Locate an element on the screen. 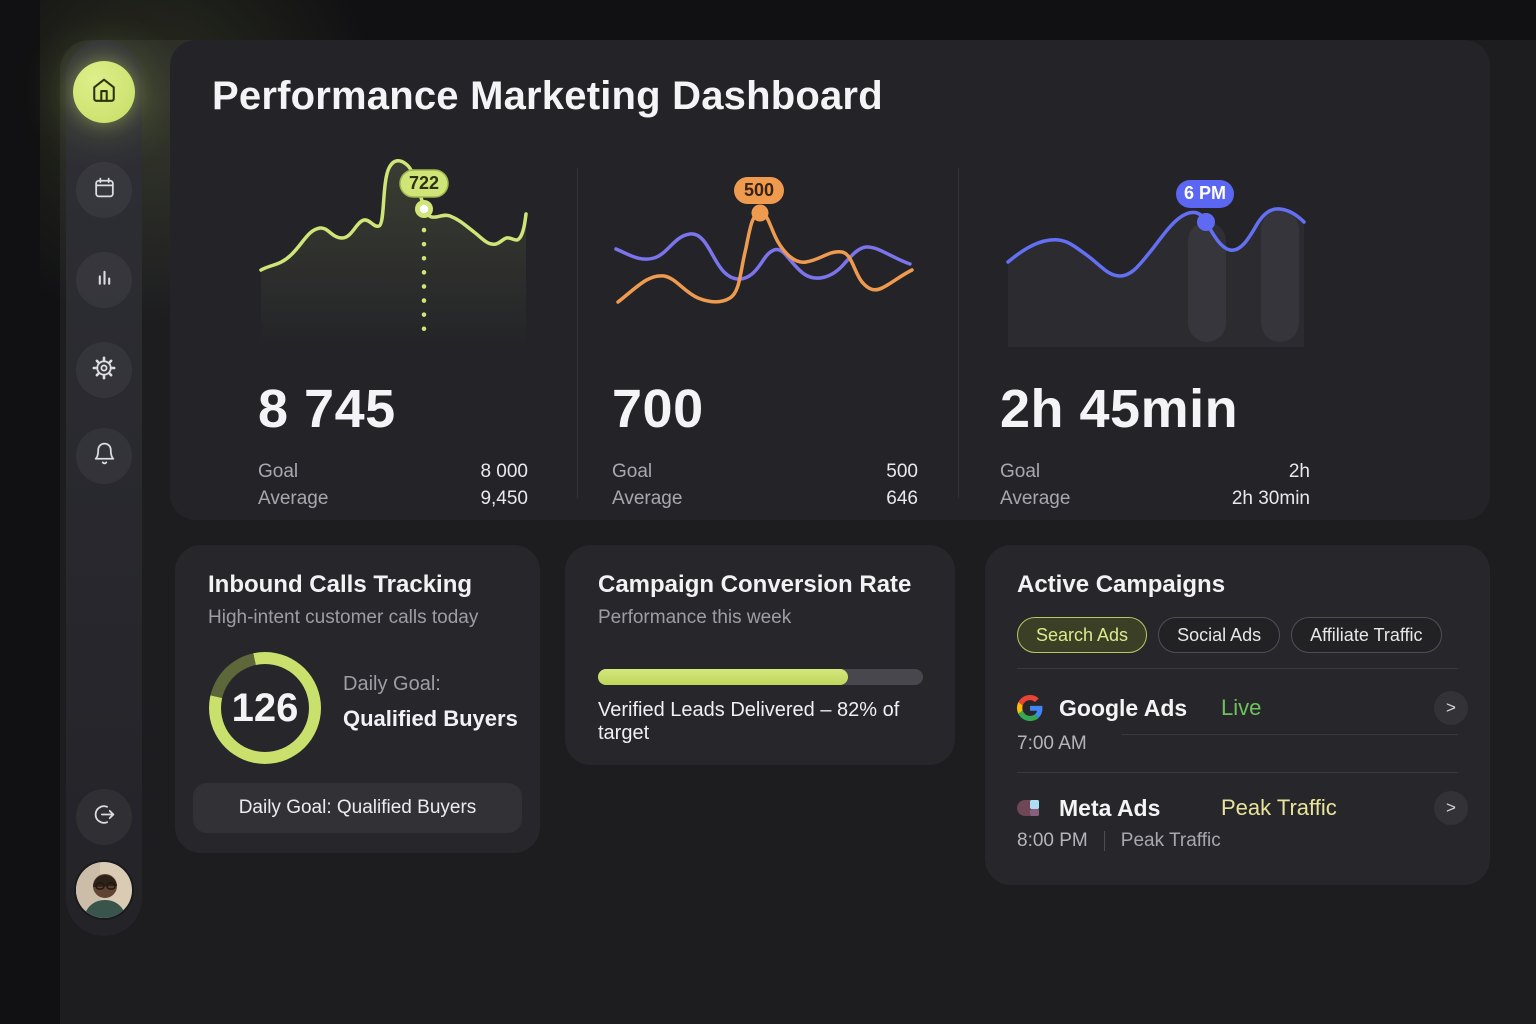  svg-text: 500 is located at coordinates (759, 190).